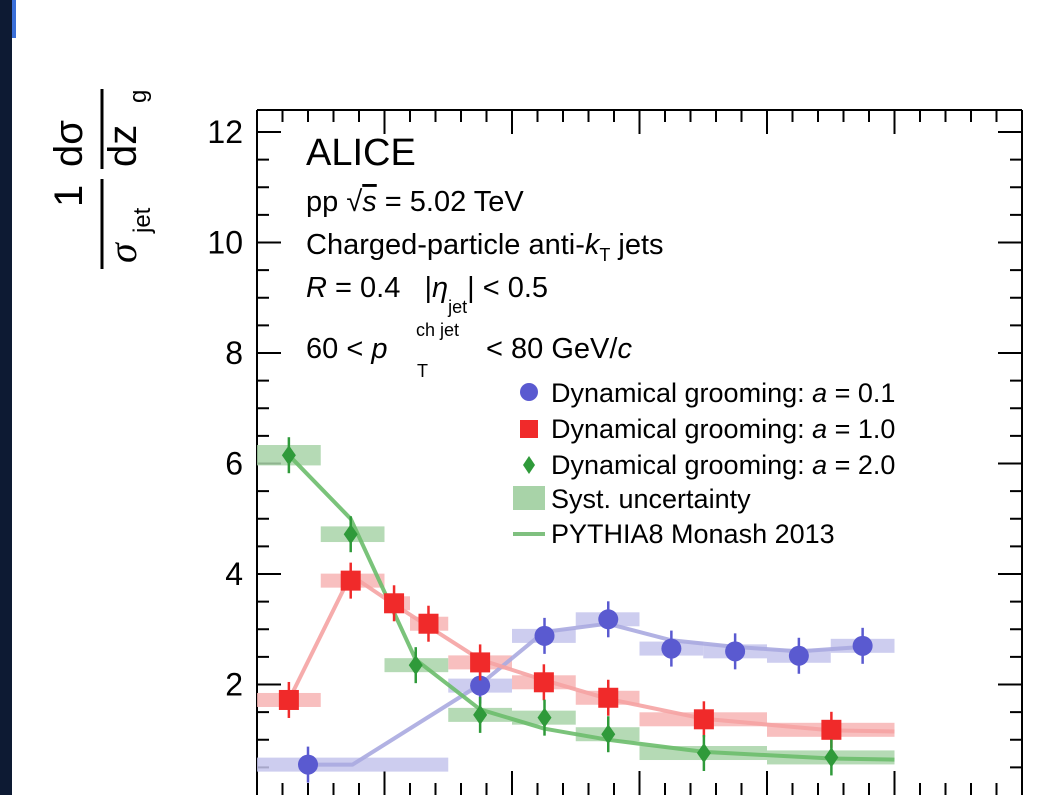  What do you see at coordinates (636, 245) in the screenshot?
I see `jets-label-post: jets` at bounding box center [636, 245].